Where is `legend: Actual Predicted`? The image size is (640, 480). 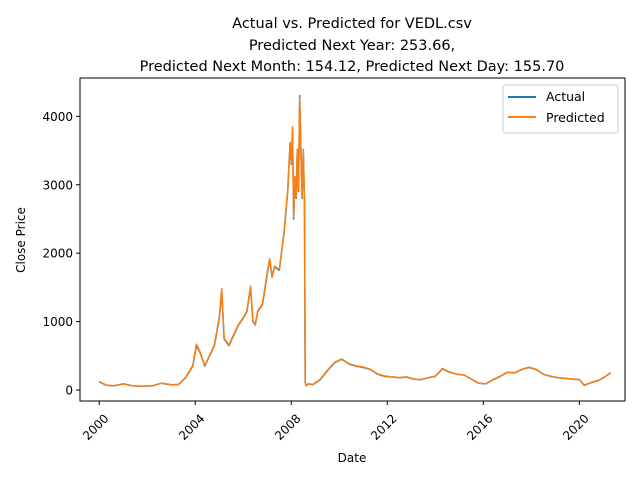
legend: Actual Predicted is located at coordinates (560, 109).